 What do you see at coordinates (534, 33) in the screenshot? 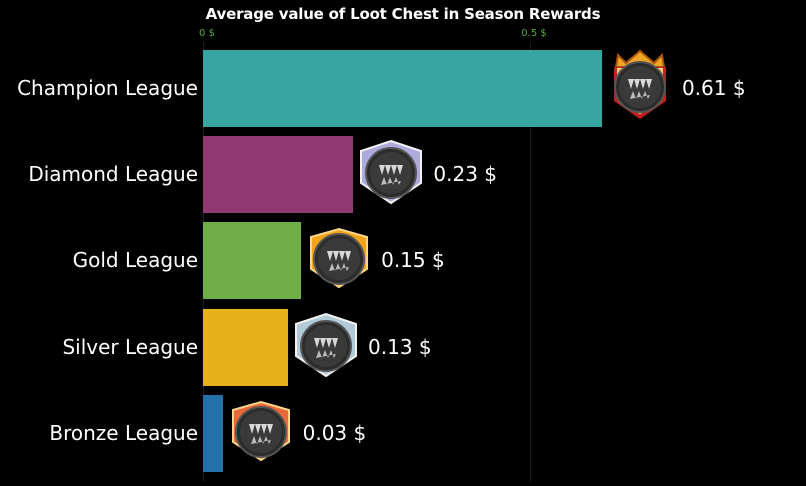
I see `x-tick-label: 0.5 $` at bounding box center [534, 33].